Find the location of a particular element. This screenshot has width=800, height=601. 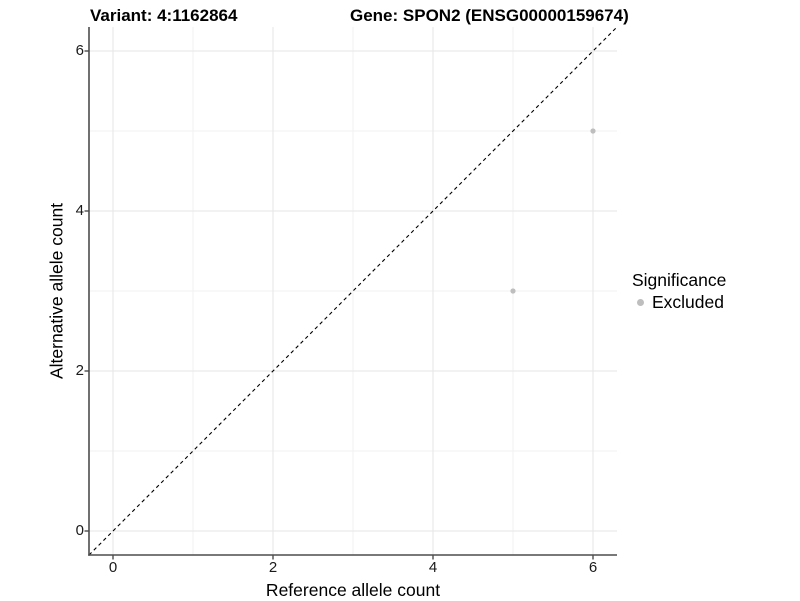

y-tick-label: 0 is located at coordinates (79, 530).